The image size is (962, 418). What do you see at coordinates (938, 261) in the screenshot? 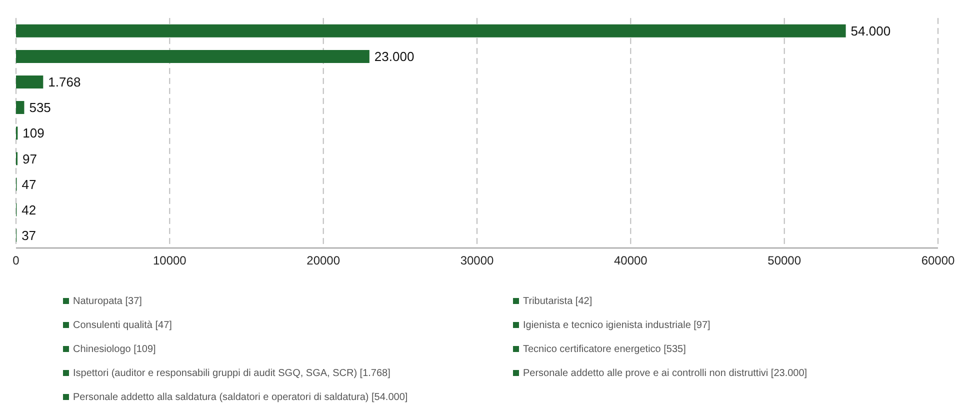
I see `x-tick-label: 60000` at bounding box center [938, 261].